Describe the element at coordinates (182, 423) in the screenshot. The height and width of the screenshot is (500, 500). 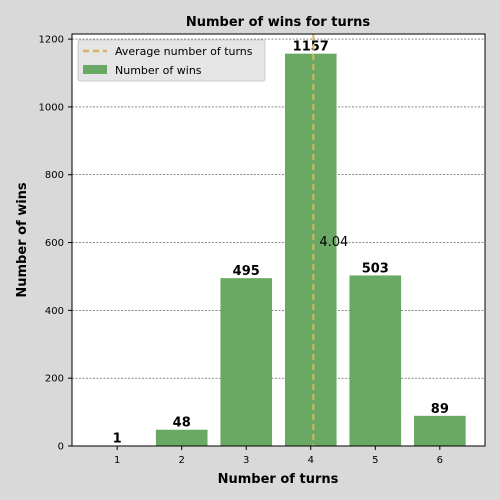
I see `bar-value-label: 48` at that location.